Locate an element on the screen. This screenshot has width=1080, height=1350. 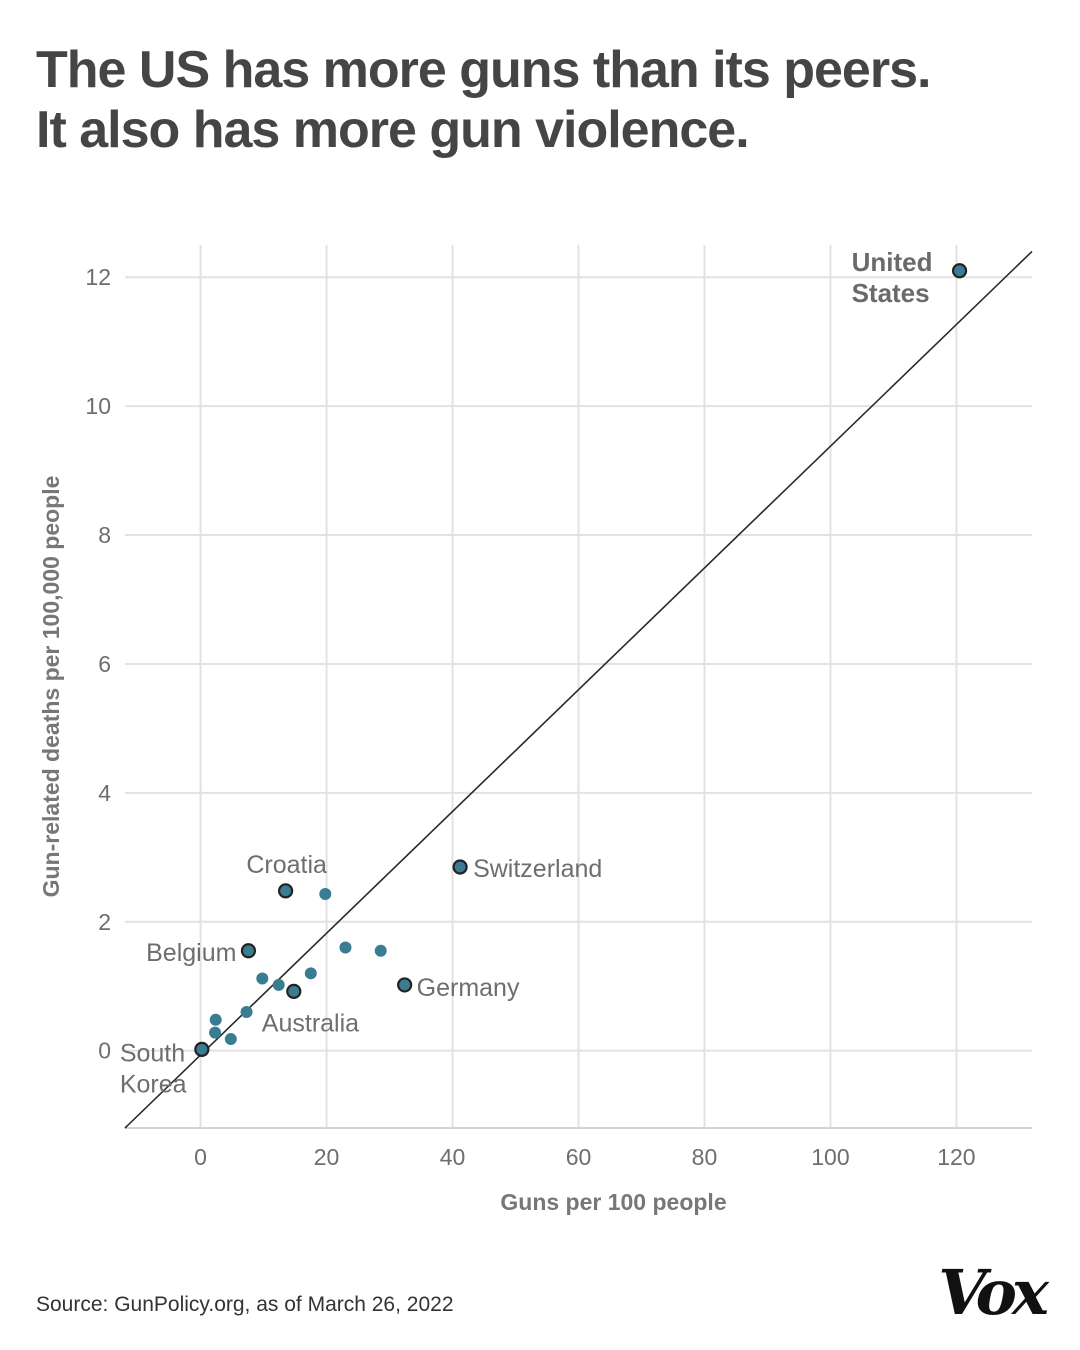
y-tick-label: 4 is located at coordinates (104, 793).